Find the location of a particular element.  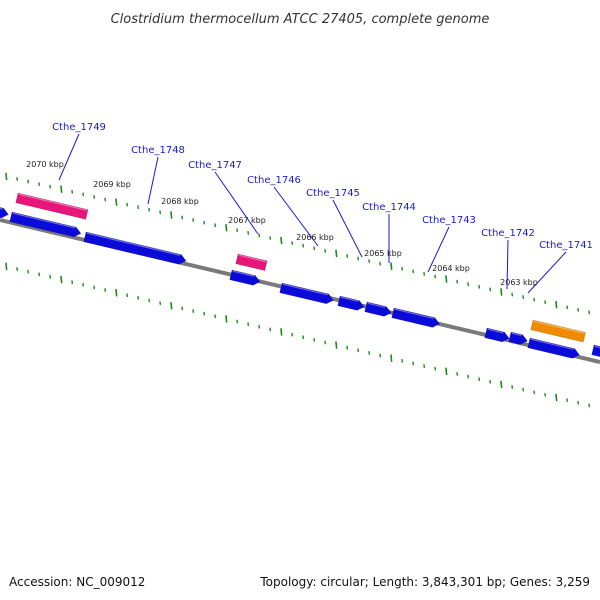

kbp-label: 2068 kbp is located at coordinates (180, 201).